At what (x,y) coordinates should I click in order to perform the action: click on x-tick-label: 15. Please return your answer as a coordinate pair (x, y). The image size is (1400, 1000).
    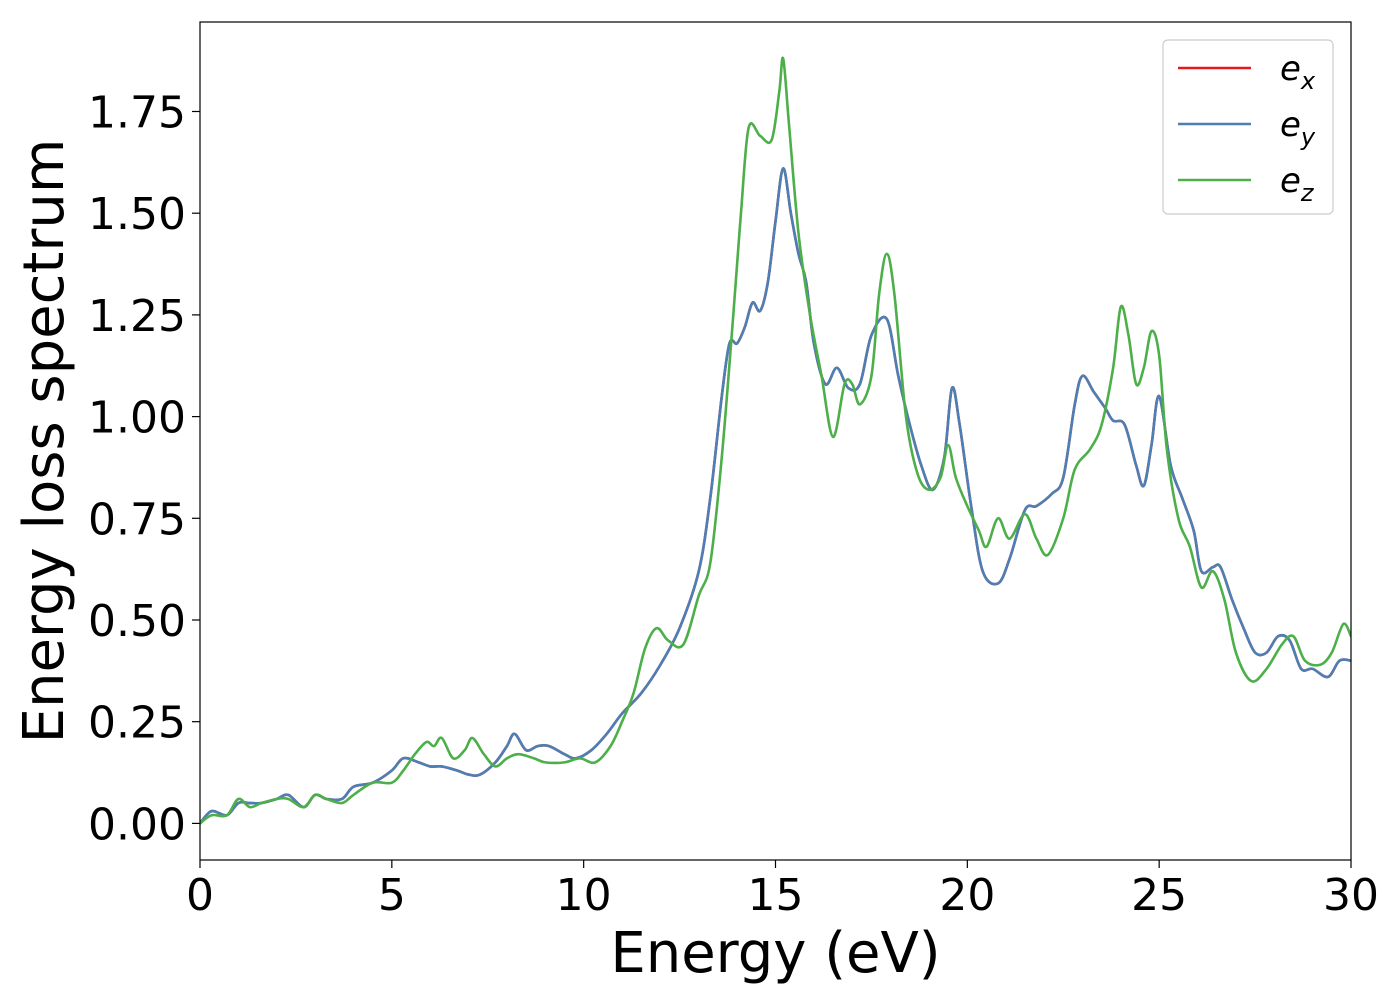
    Looking at the image, I should click on (776, 895).